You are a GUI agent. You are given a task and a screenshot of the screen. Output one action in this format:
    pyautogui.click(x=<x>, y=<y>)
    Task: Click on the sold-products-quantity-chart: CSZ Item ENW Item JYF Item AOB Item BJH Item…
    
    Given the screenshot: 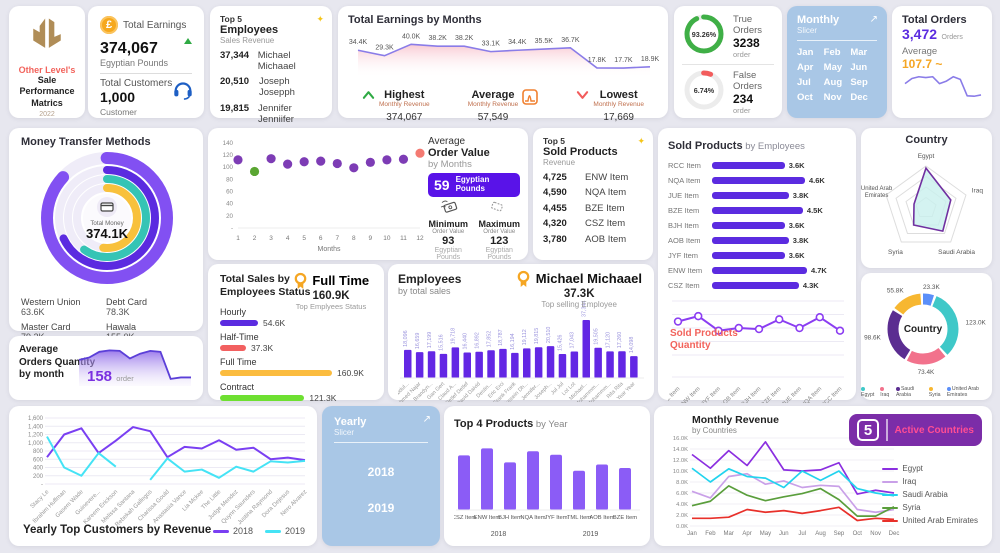 What is the action you would take?
    pyautogui.click(x=752, y=351)
    